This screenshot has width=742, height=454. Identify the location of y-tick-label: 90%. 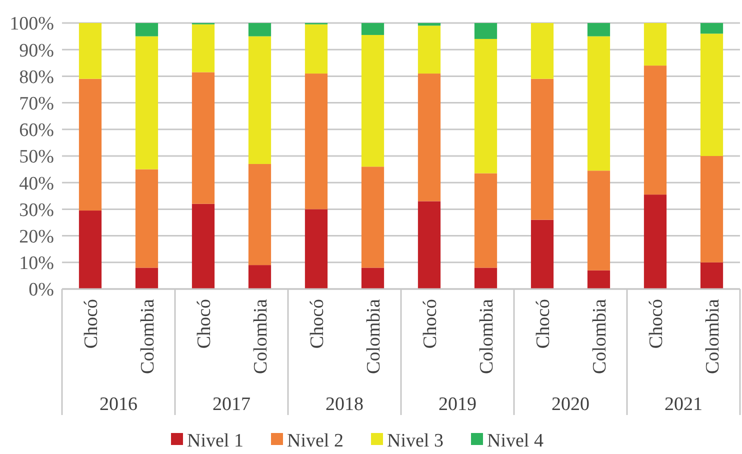
(36, 51).